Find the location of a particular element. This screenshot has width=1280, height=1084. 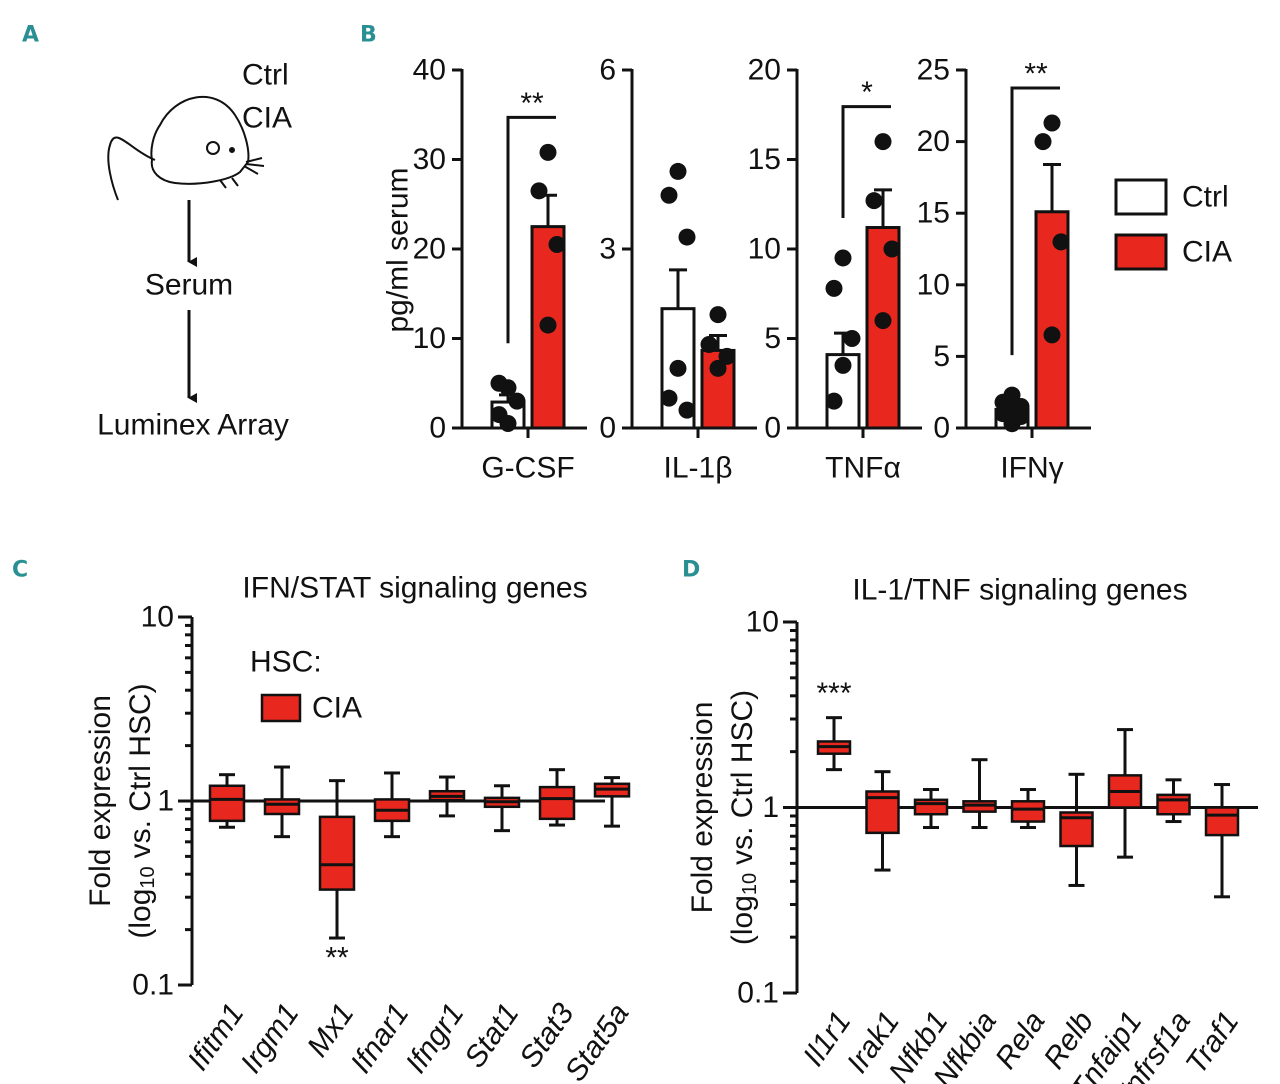

mouse is located at coordinates (186, 148).